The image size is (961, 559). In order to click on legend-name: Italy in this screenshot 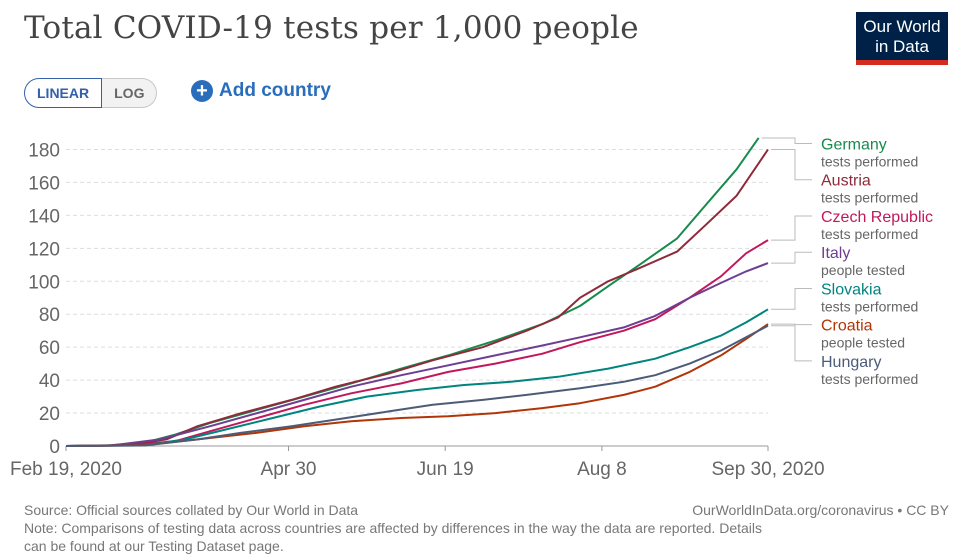, I will do `click(835, 253)`.